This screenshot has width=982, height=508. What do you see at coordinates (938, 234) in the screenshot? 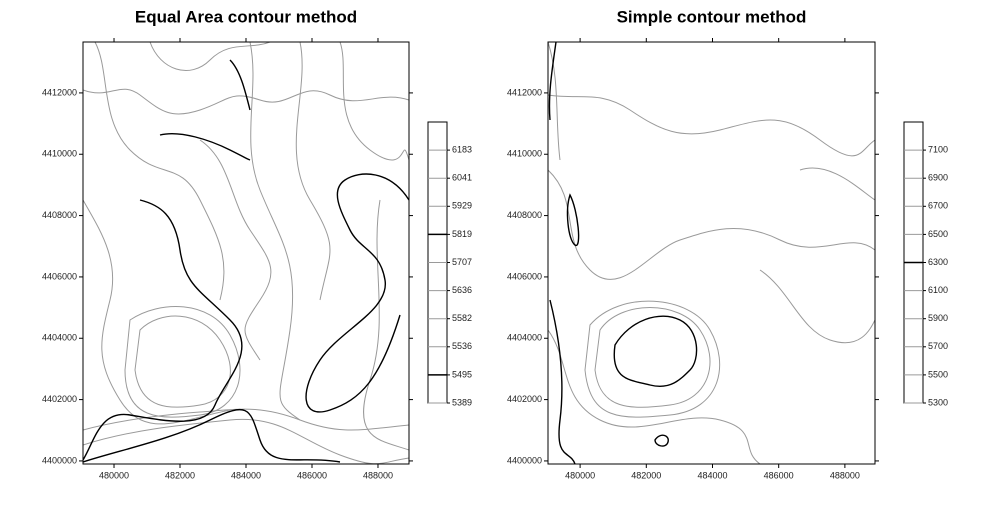
I see `colorbar-label: 6500` at bounding box center [938, 234].